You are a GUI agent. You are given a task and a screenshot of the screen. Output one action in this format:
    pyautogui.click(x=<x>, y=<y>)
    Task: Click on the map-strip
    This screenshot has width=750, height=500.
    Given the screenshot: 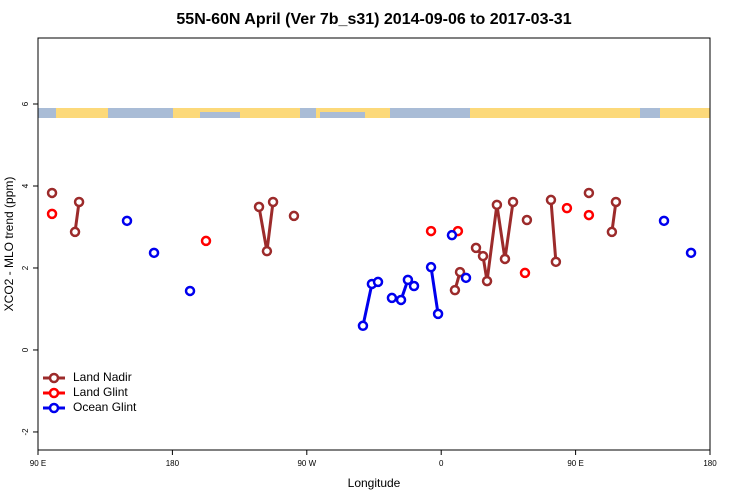 What is the action you would take?
    pyautogui.click(x=374, y=113)
    